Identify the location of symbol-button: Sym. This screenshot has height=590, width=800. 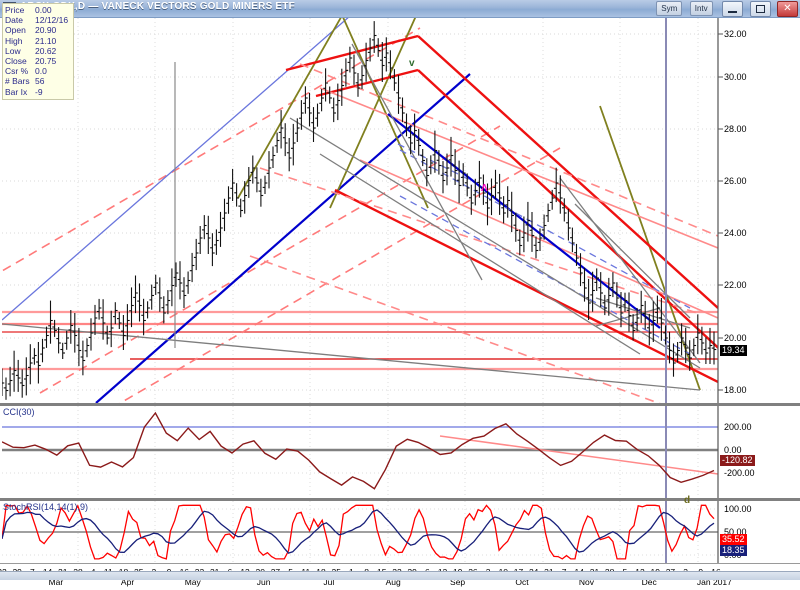
(669, 8).